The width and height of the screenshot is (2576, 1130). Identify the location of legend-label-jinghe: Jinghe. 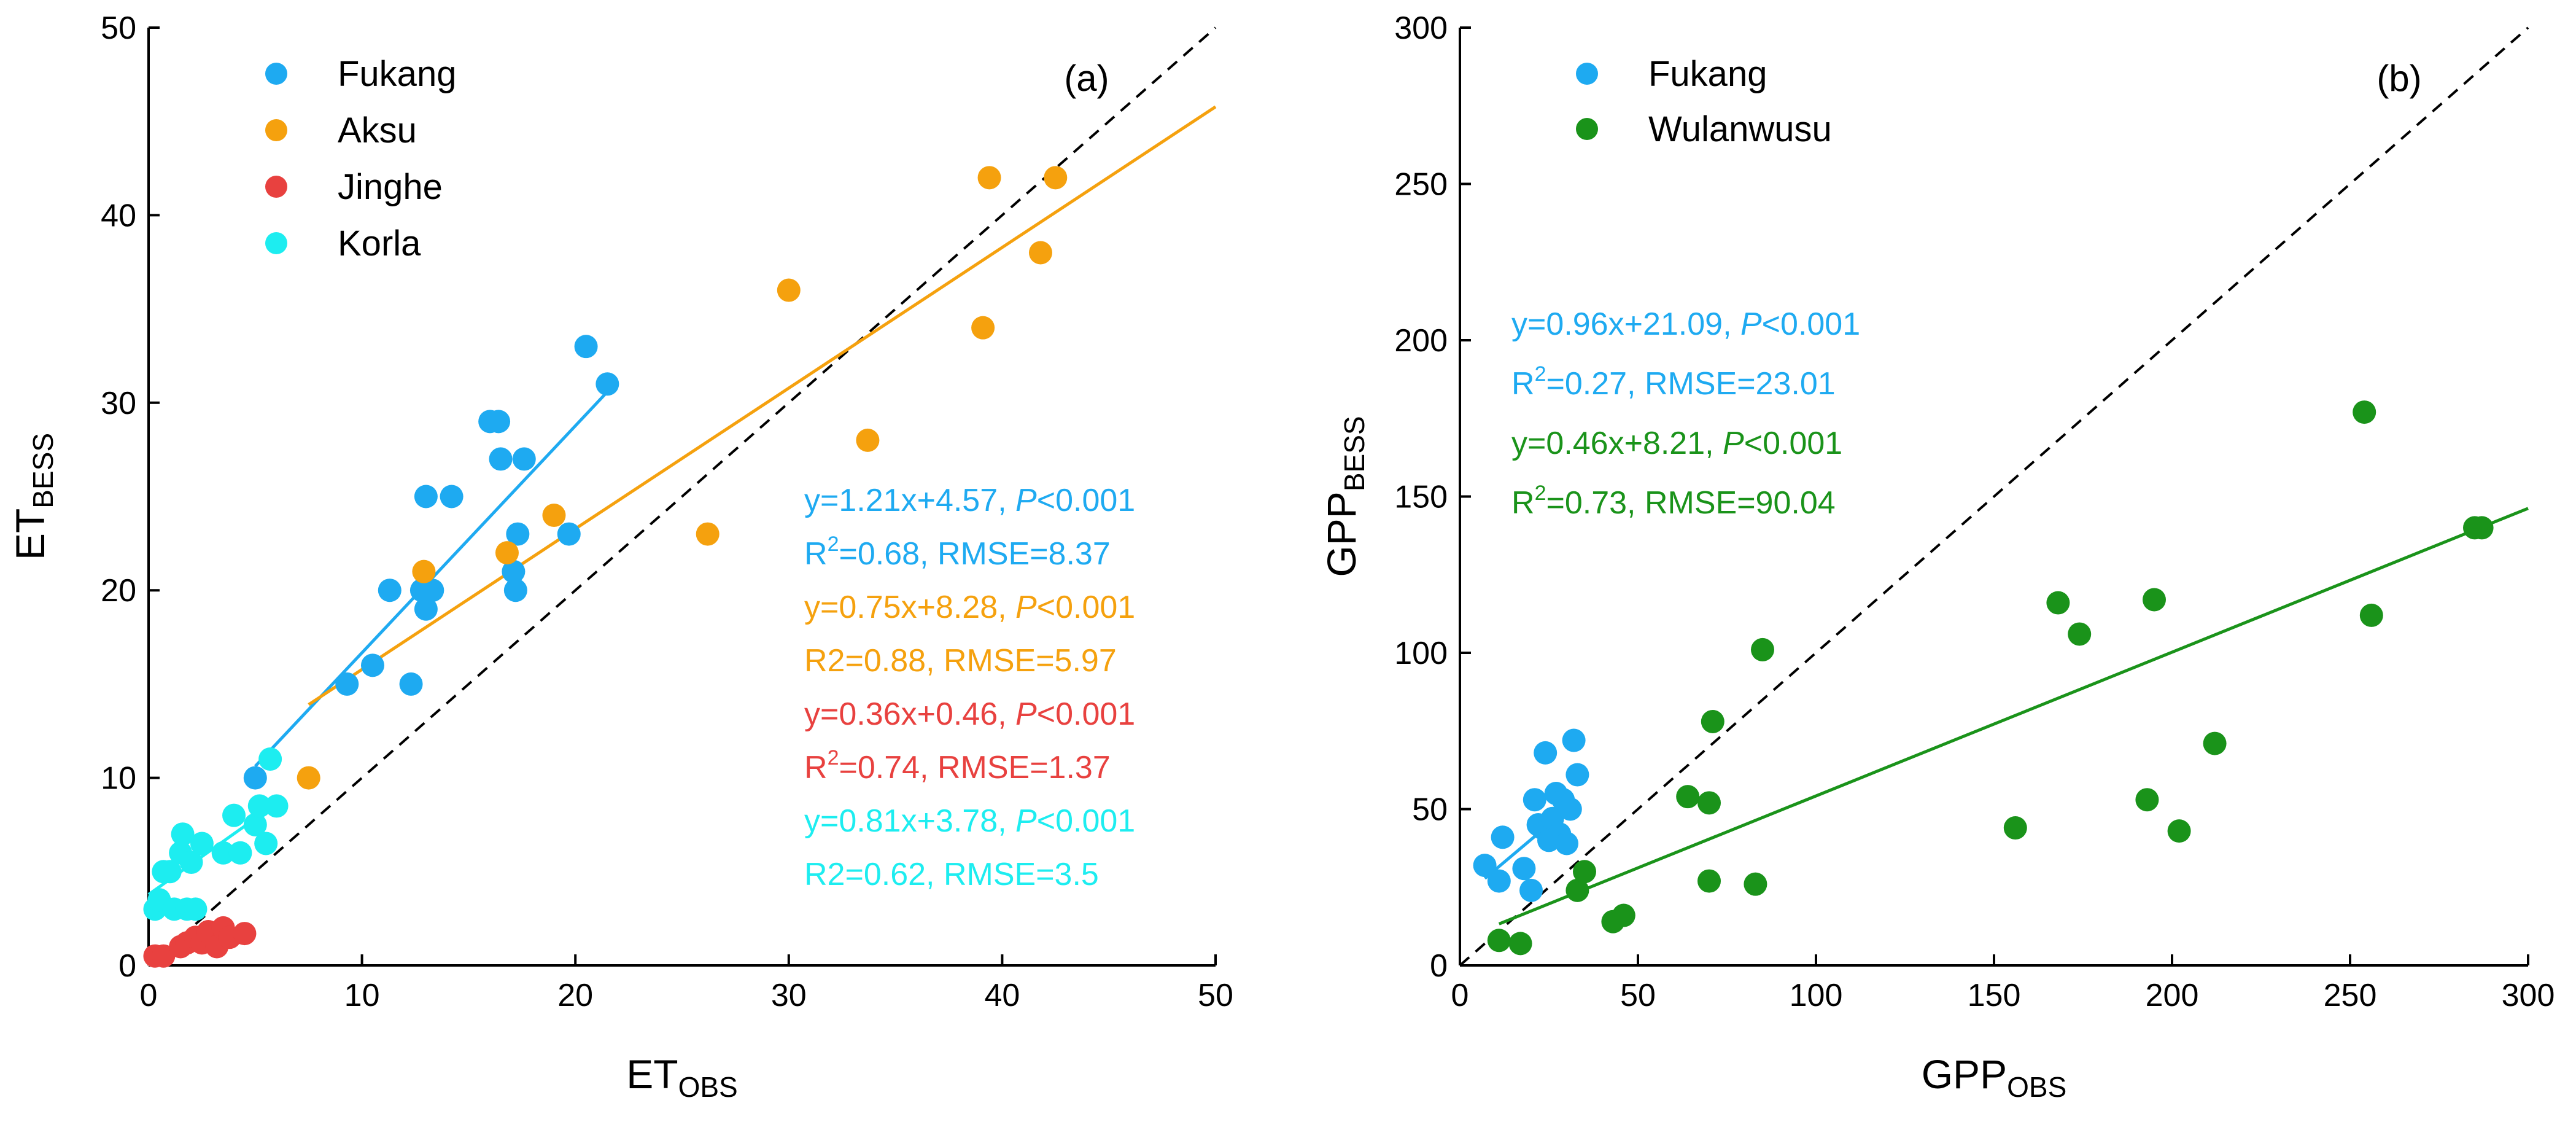
(390, 187).